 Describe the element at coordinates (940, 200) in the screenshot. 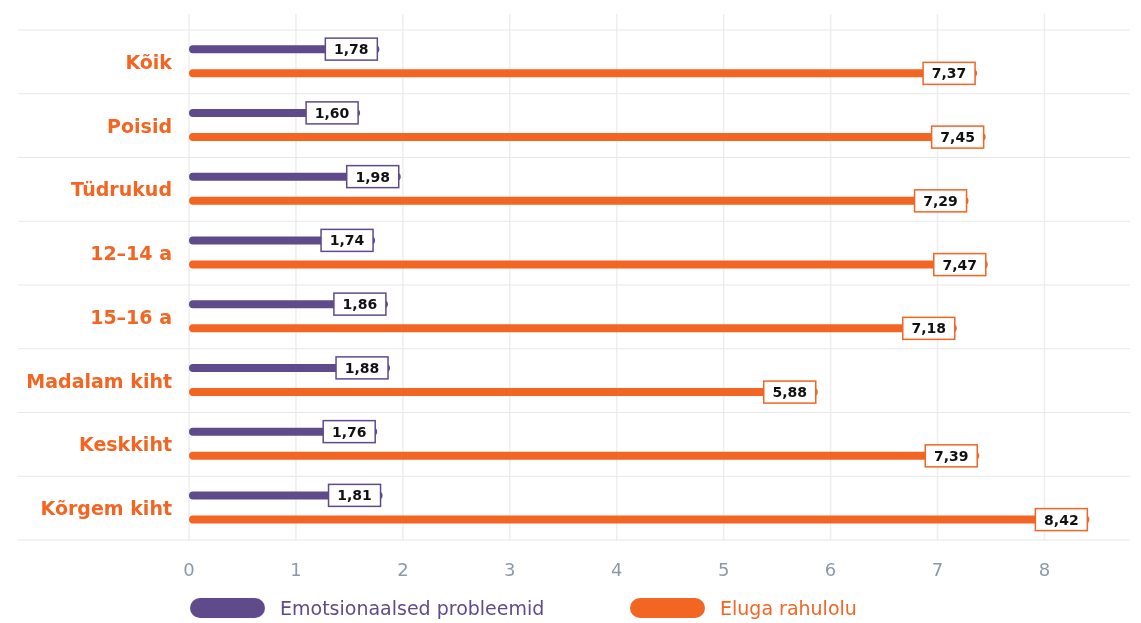

I see `data-label: 7,29` at that location.